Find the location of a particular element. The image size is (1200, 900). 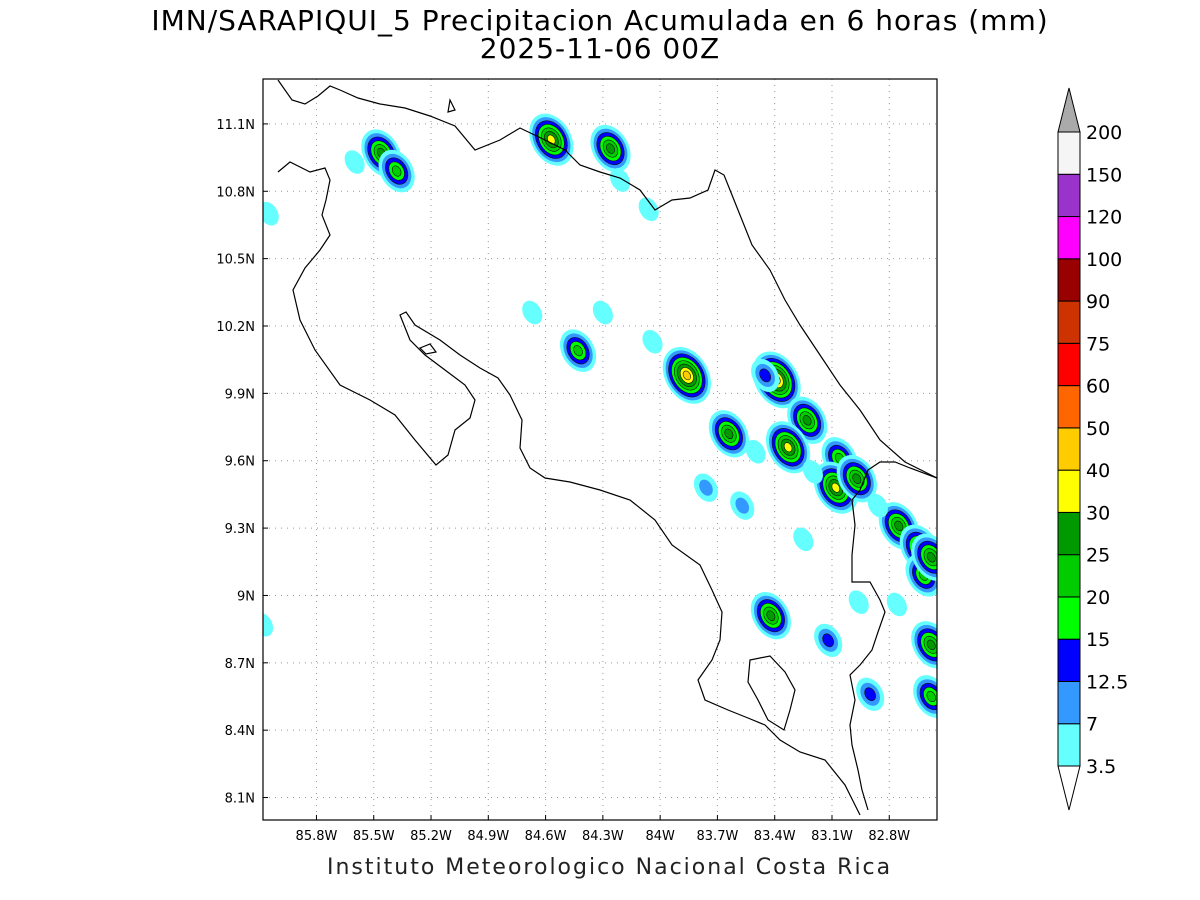

colorbar-label: 3.5 is located at coordinates (1101, 767).